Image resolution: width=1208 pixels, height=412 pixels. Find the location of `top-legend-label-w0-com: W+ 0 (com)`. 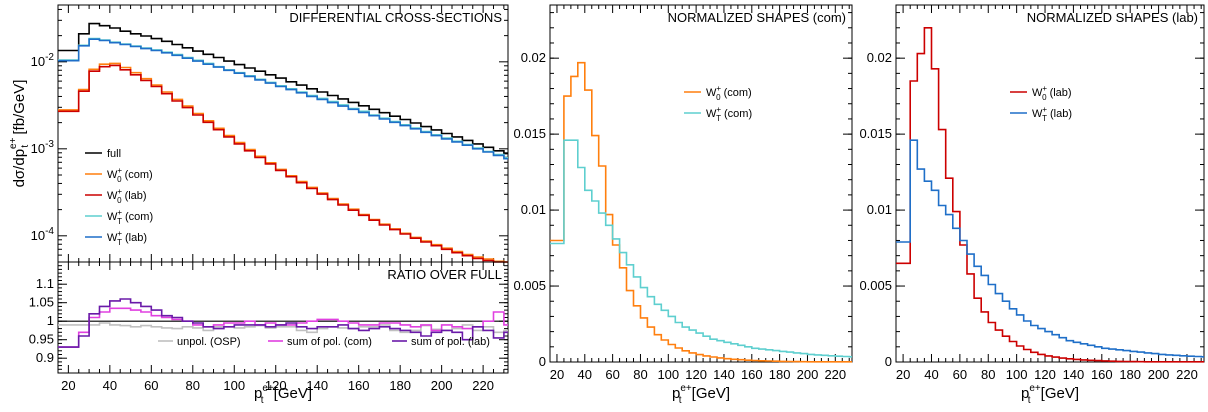

top-legend-label-w0-com: W+ 0 (com) is located at coordinates (130, 175).